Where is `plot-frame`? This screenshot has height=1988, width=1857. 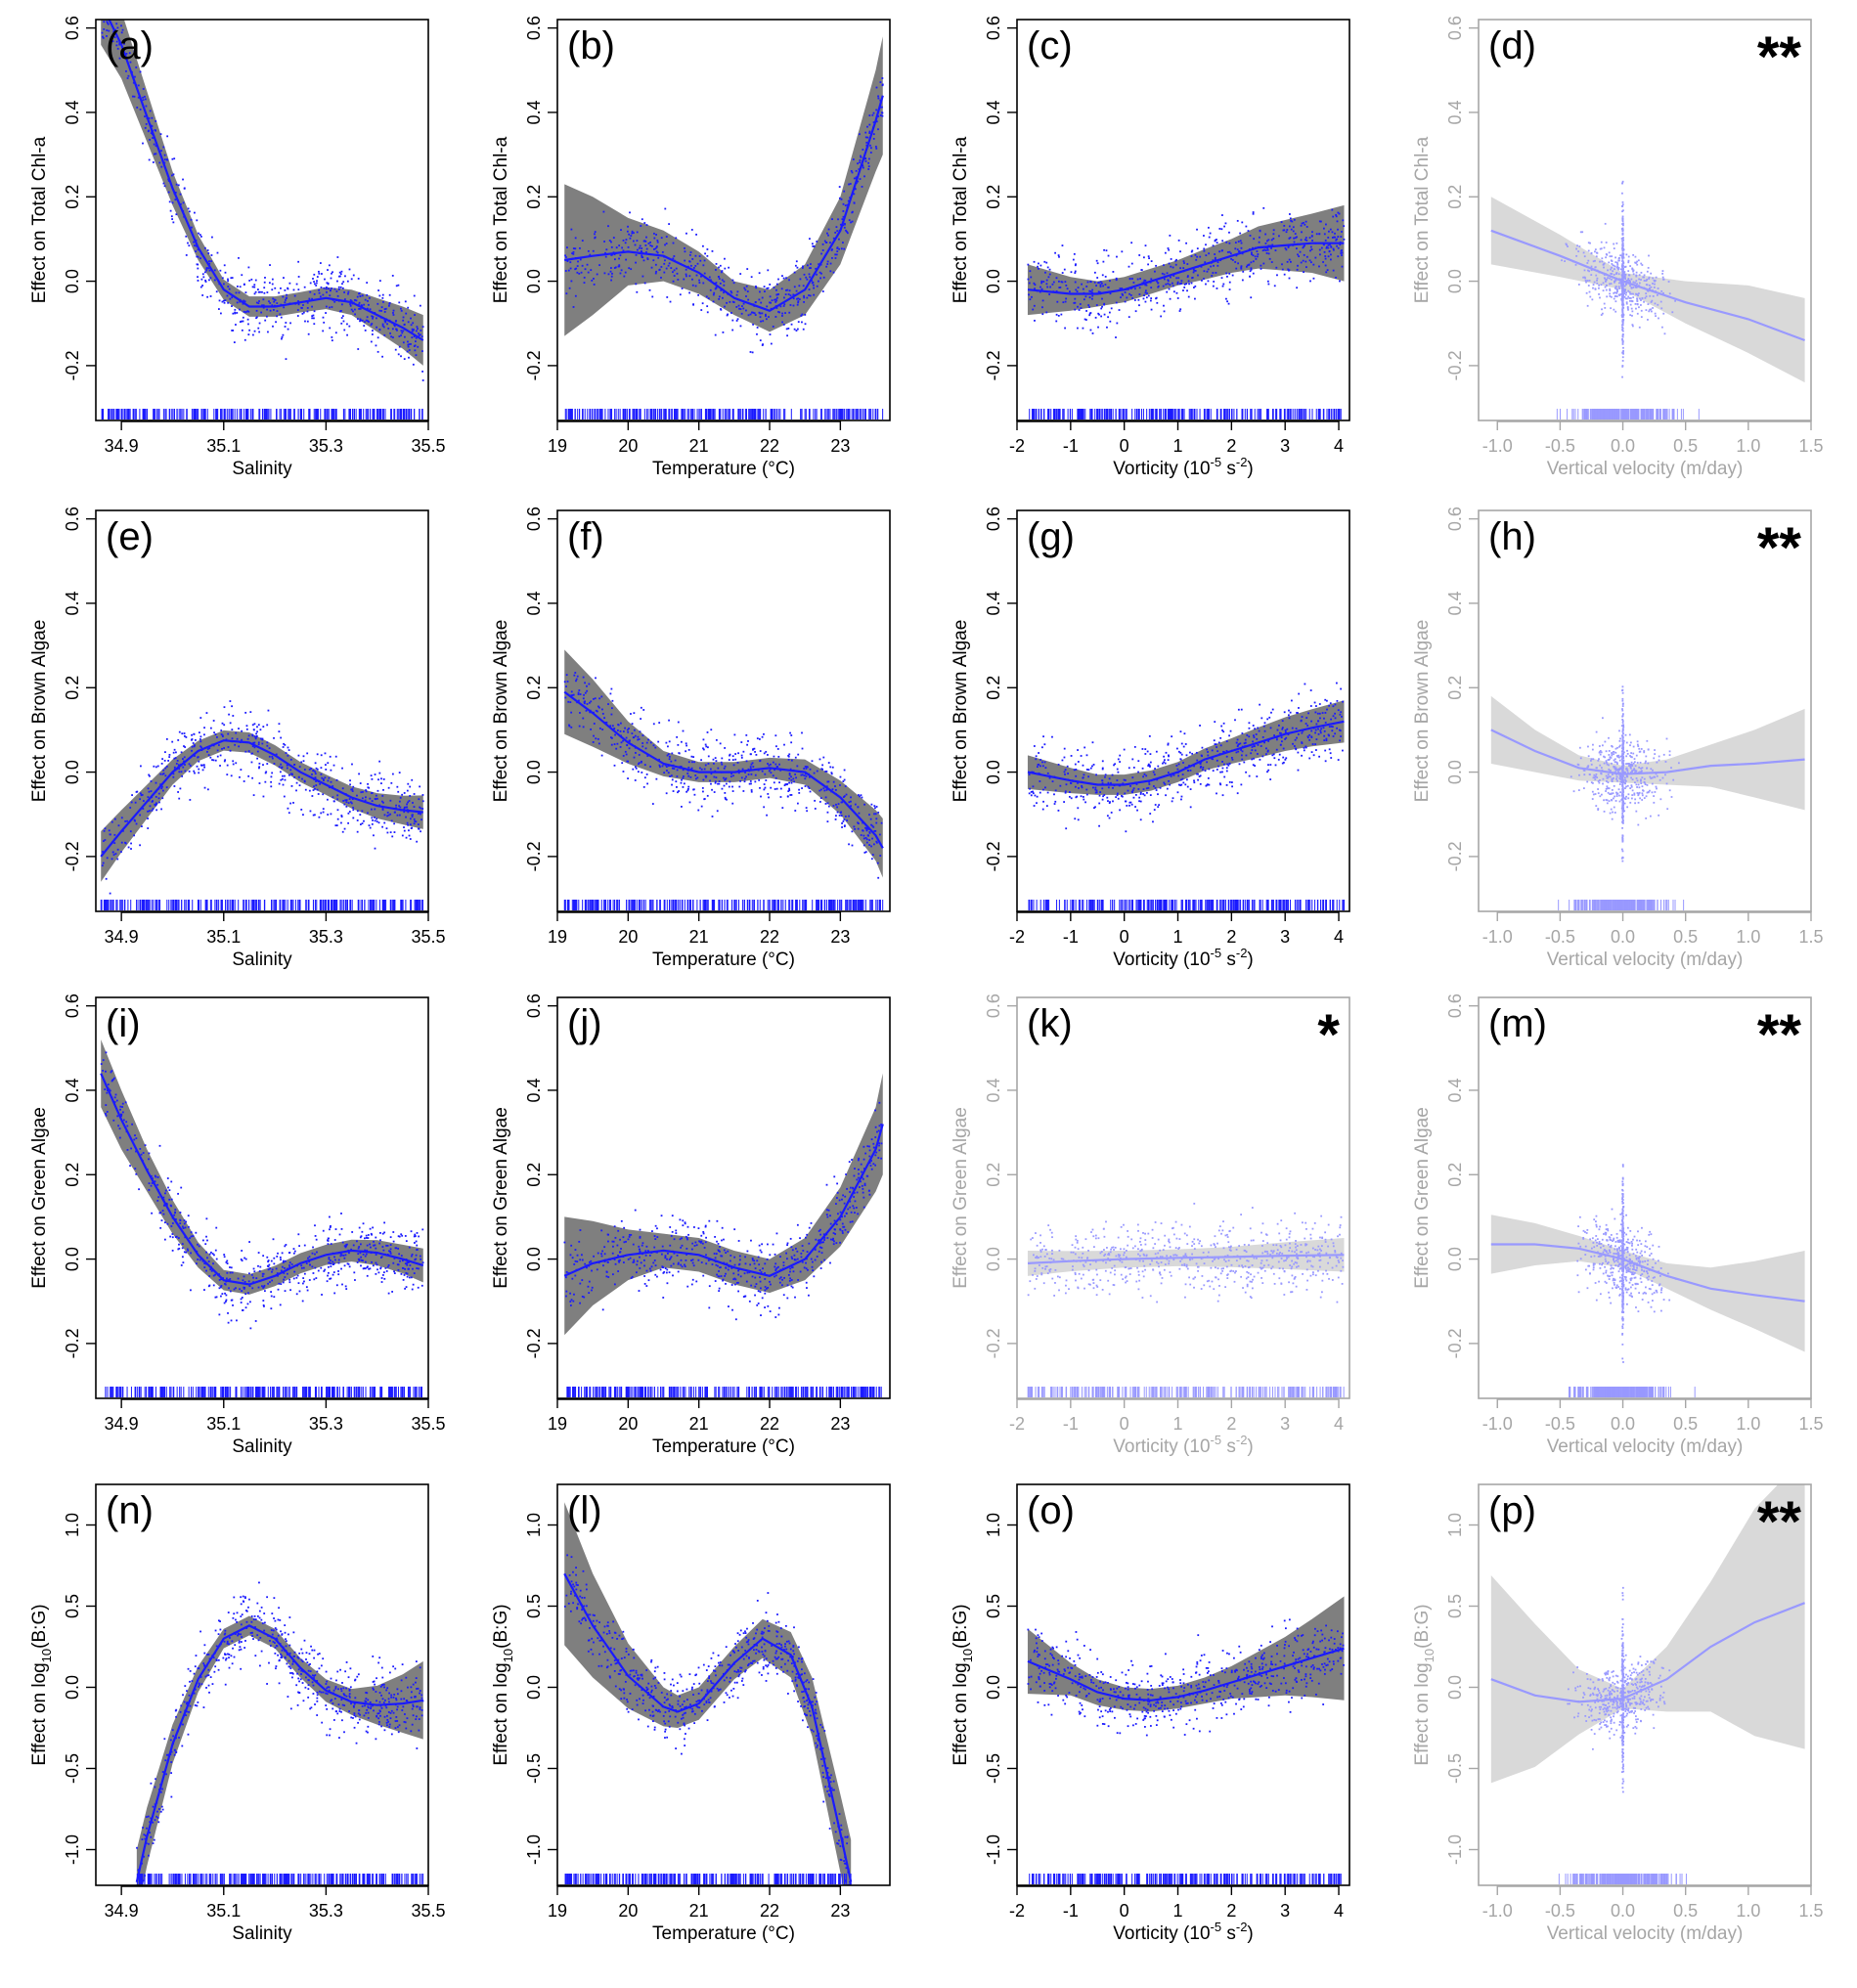 plot-frame is located at coordinates (262, 220).